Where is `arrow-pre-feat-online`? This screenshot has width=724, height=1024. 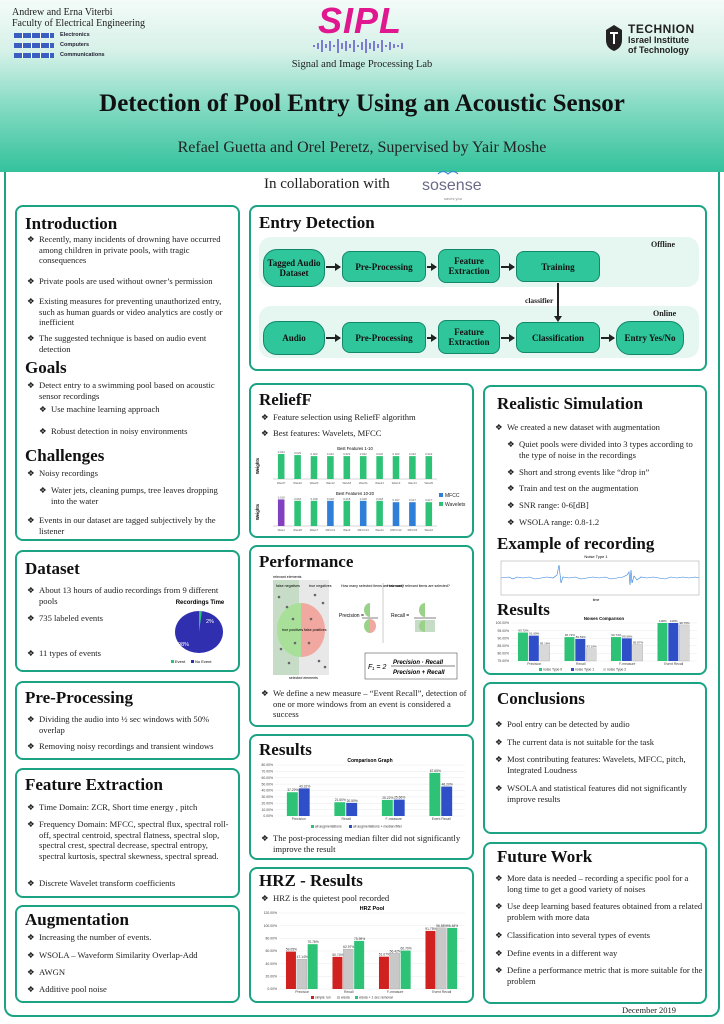
arrow-pre-feat-online is located at coordinates (432, 337).